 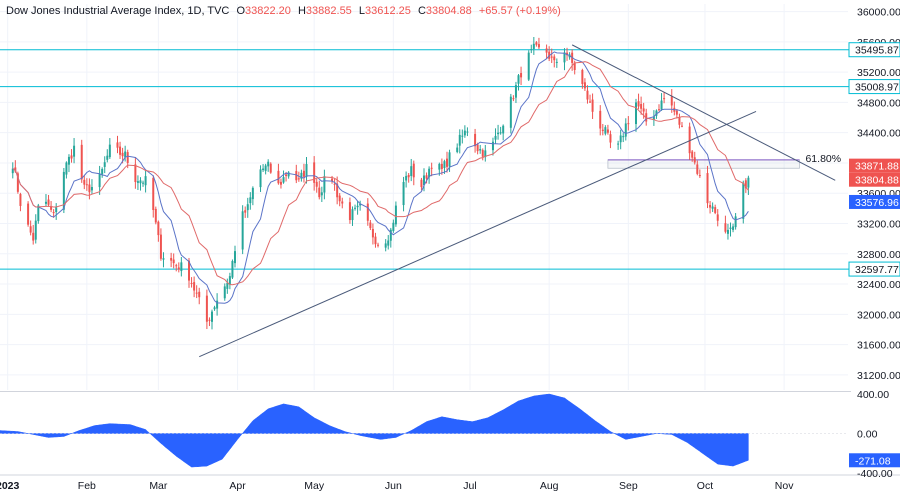 What do you see at coordinates (878, 103) in the screenshot?
I see `price-tick-label: 34800.00` at bounding box center [878, 103].